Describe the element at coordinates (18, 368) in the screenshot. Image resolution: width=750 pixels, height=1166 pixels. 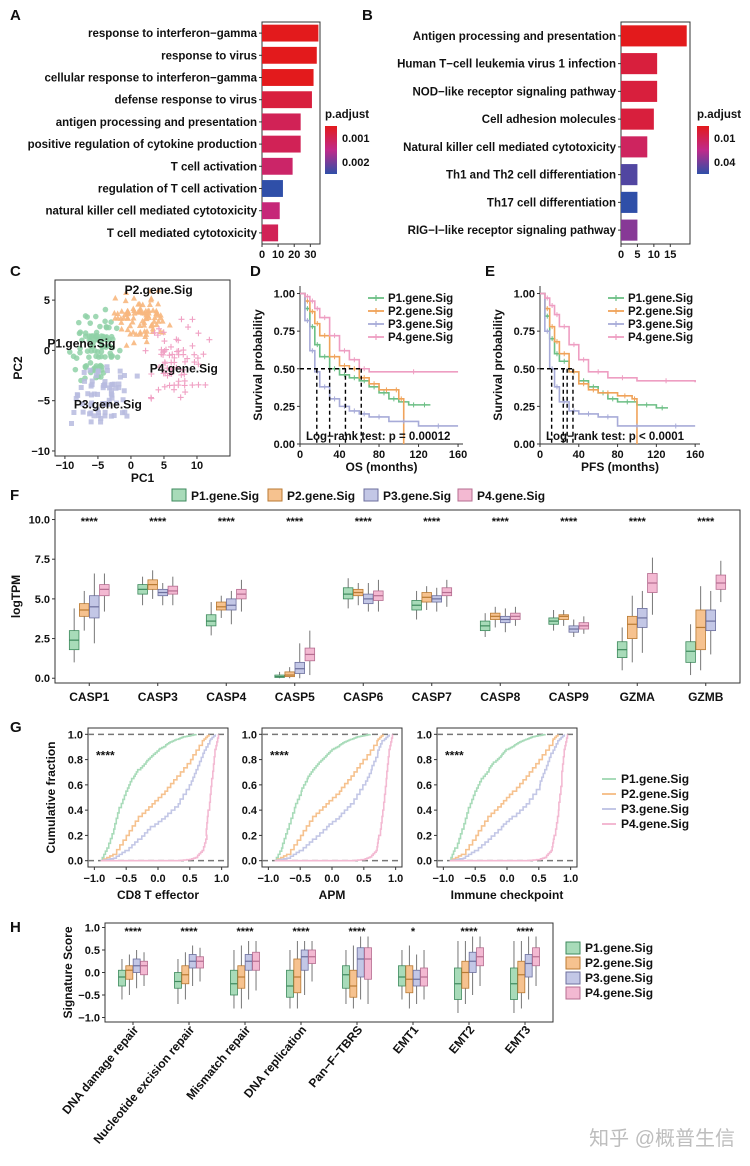
I see `y-axis-label: PC2` at that location.